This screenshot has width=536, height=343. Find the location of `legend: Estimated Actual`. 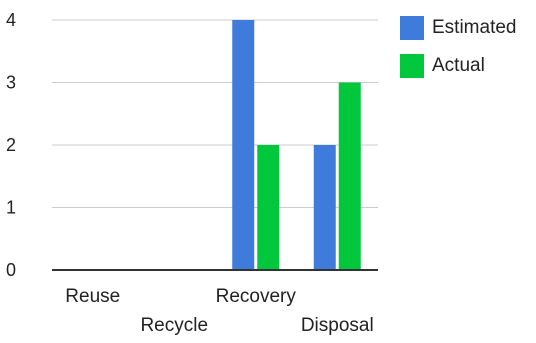

legend: Estimated Actual is located at coordinates (458, 54).